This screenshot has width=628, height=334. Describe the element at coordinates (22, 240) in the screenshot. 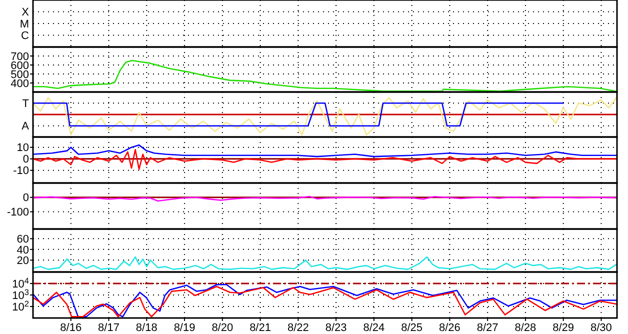

I see `y-tick-label: 60` at that location.